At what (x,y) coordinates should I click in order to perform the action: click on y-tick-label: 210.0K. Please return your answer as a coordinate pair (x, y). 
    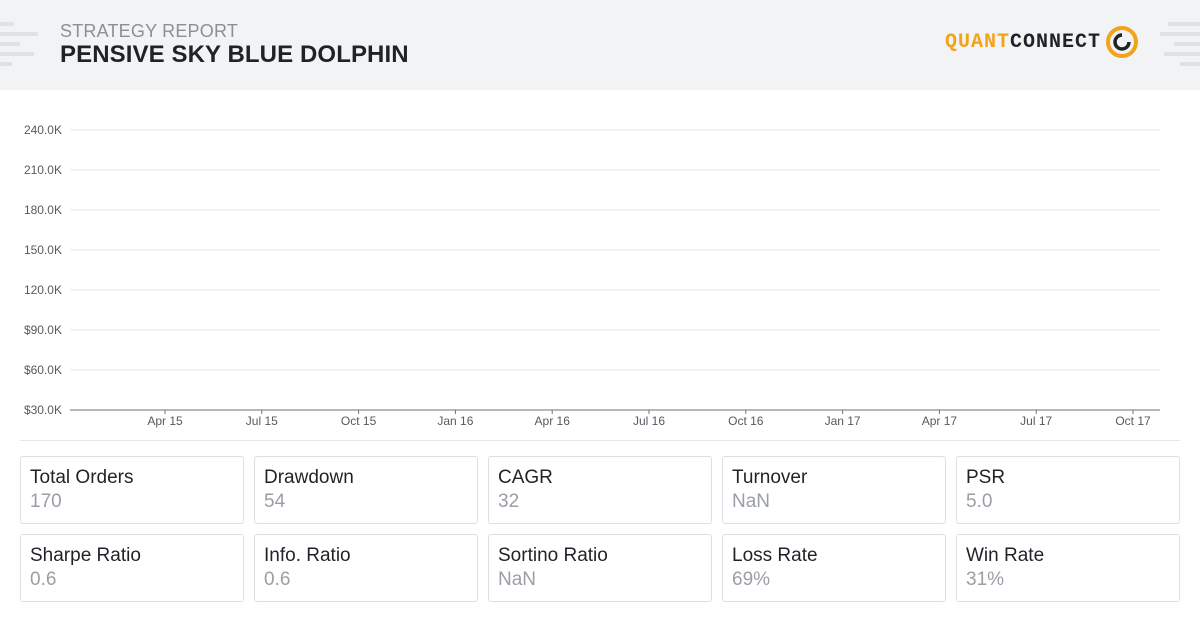
    Looking at the image, I should click on (43, 170).